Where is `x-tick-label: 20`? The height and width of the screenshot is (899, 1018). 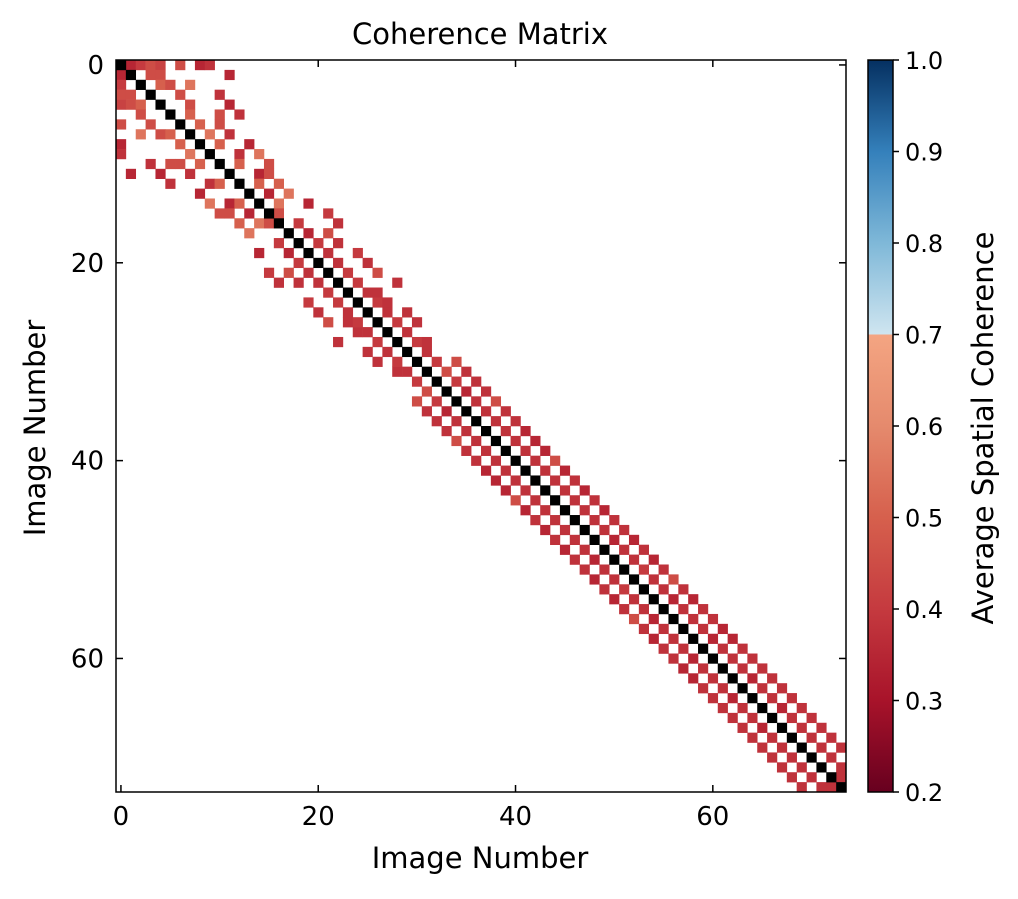
x-tick-label: 20 is located at coordinates (318, 817).